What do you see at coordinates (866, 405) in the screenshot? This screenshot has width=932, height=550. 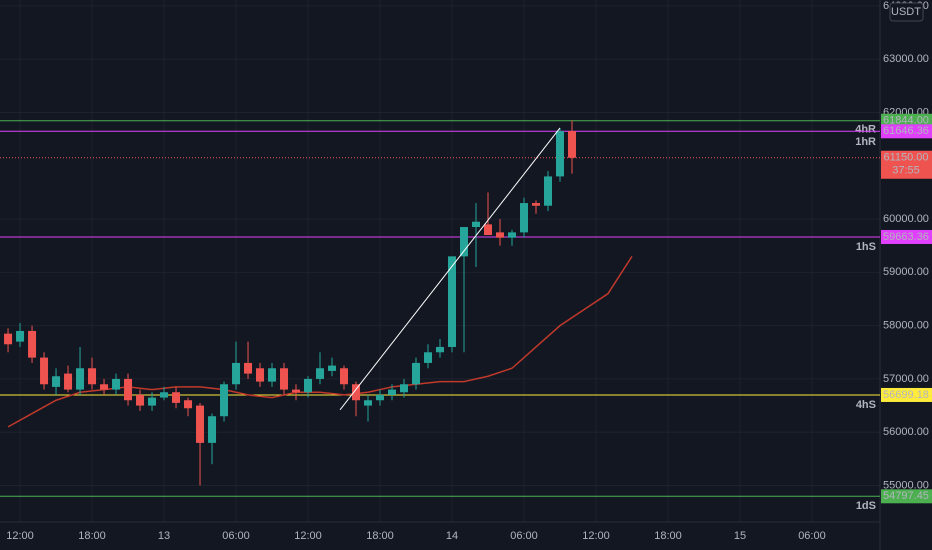 I see `level-name: 4hS` at bounding box center [866, 405].